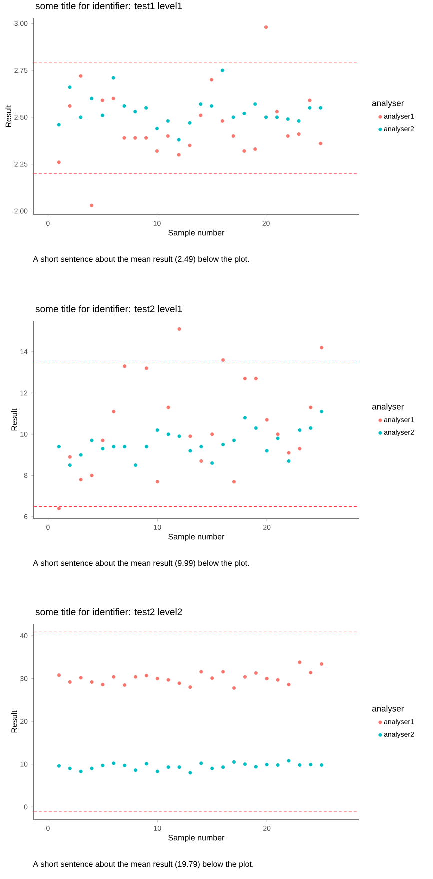  I want to click on chart-title: some title for identifier: test2 level1, so click(109, 309).